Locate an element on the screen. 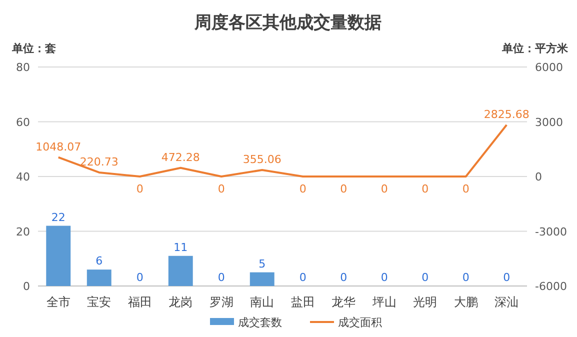 The image size is (577, 337). x-tick-label: 福田 is located at coordinates (140, 302).